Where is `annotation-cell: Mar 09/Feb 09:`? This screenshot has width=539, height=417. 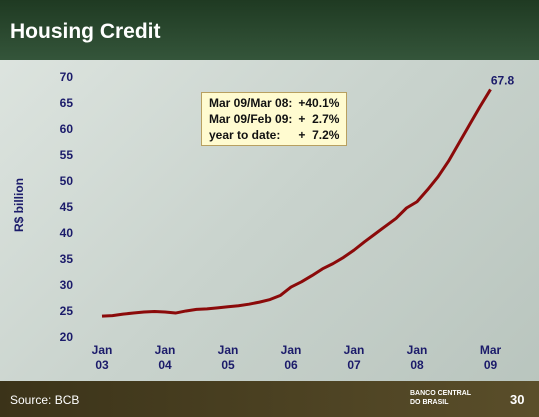 annotation-cell: Mar 09/Feb 09: is located at coordinates (251, 119).